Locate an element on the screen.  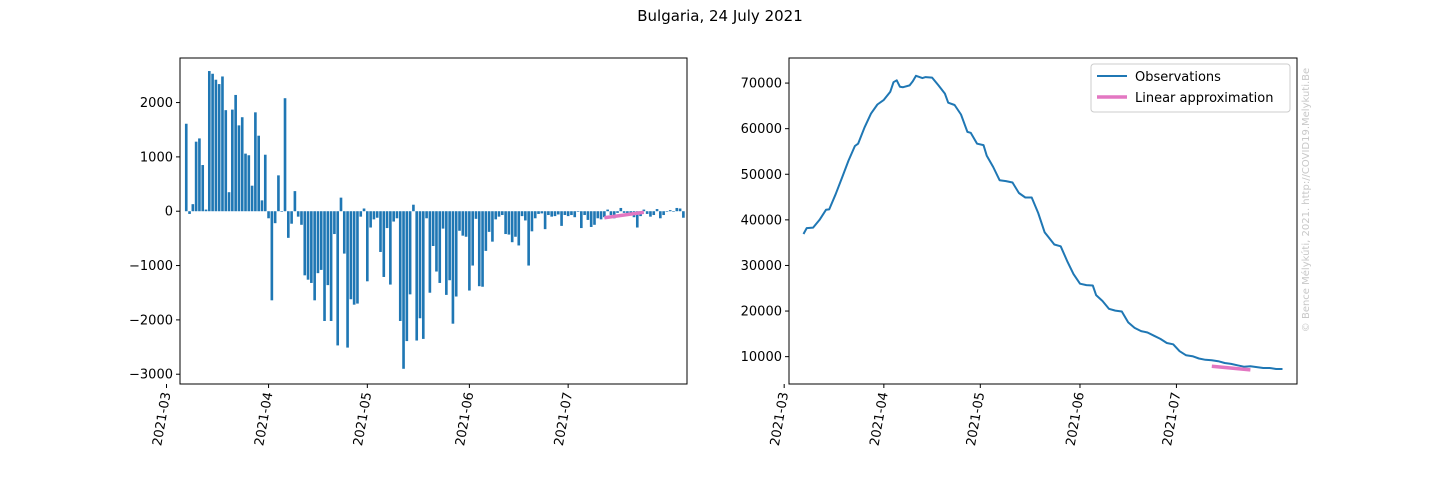
y-tick-label: −3000 is located at coordinates (151, 375).